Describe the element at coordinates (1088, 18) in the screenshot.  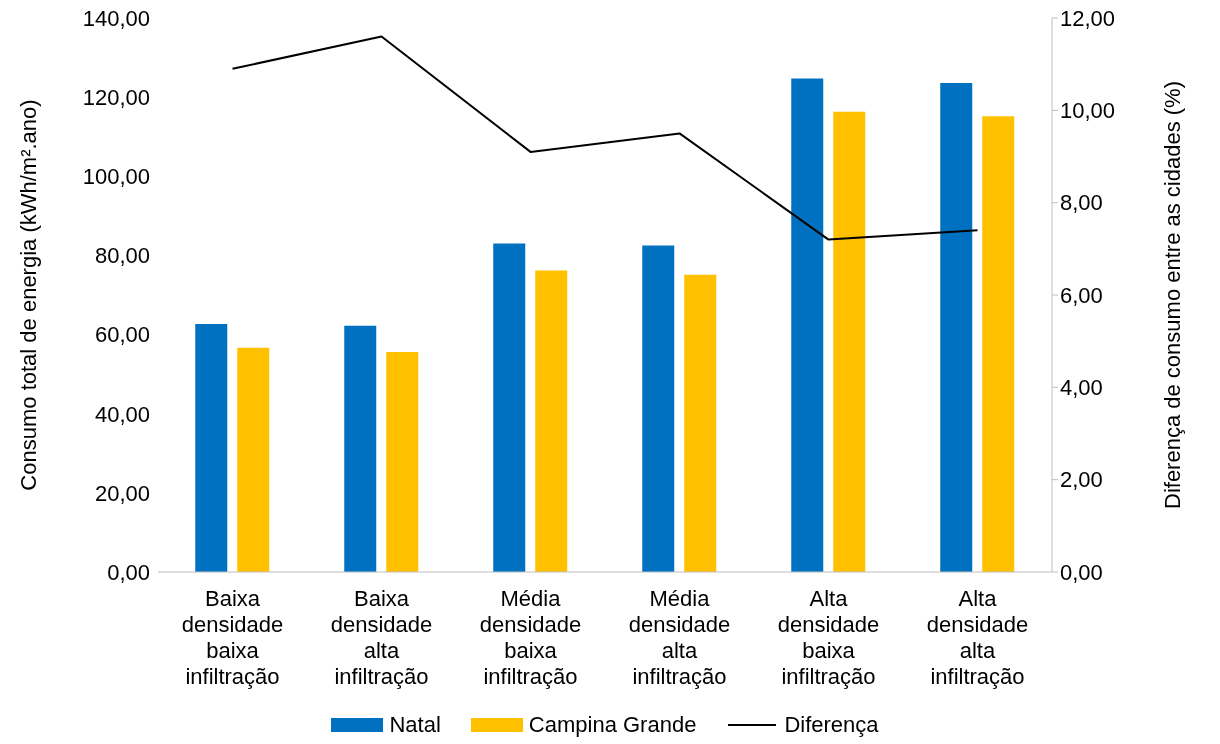
I see `y2-tick-label: 12,00` at that location.